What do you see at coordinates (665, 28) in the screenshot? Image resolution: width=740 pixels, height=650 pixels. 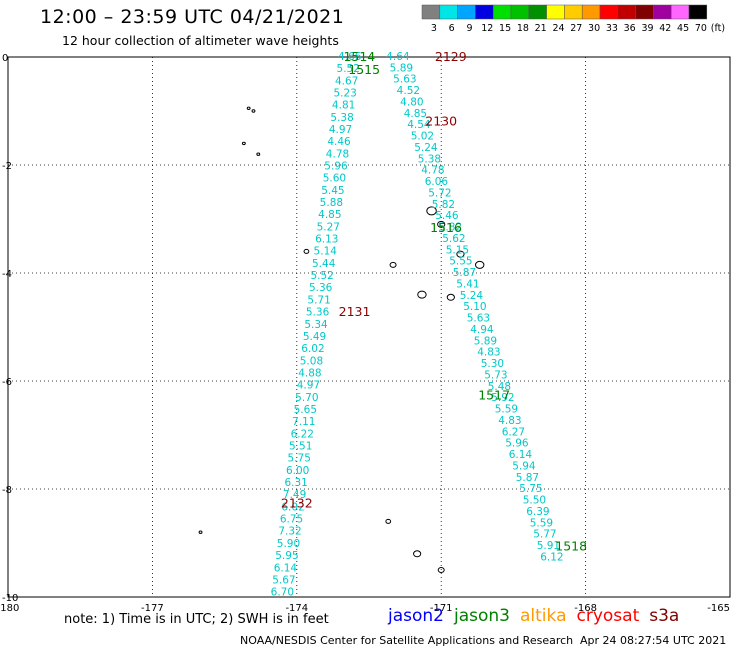 I see `color-bin-label: 42` at bounding box center [665, 28].